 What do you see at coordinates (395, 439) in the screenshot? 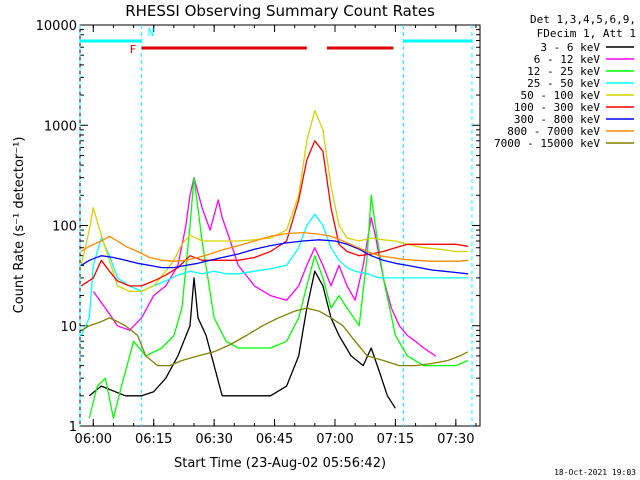
I see `x-tick-label: 07:15` at bounding box center [395, 439].